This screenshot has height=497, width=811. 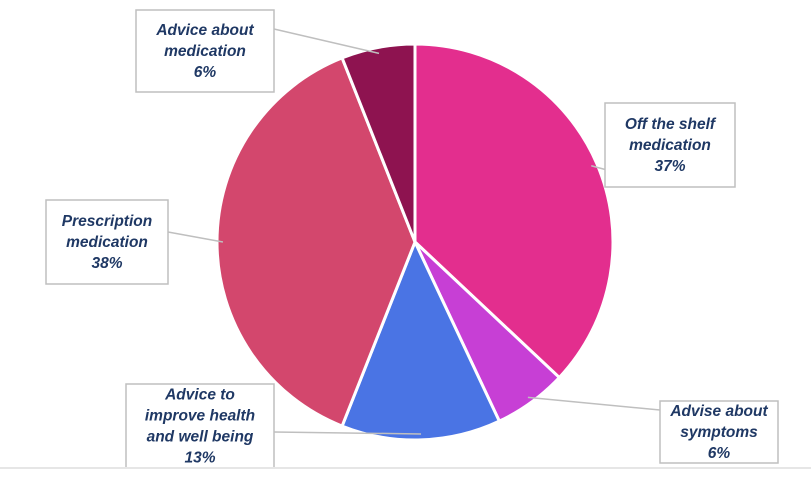 What do you see at coordinates (326, 41) in the screenshot?
I see `leader-line-advice-about-medication` at bounding box center [326, 41].